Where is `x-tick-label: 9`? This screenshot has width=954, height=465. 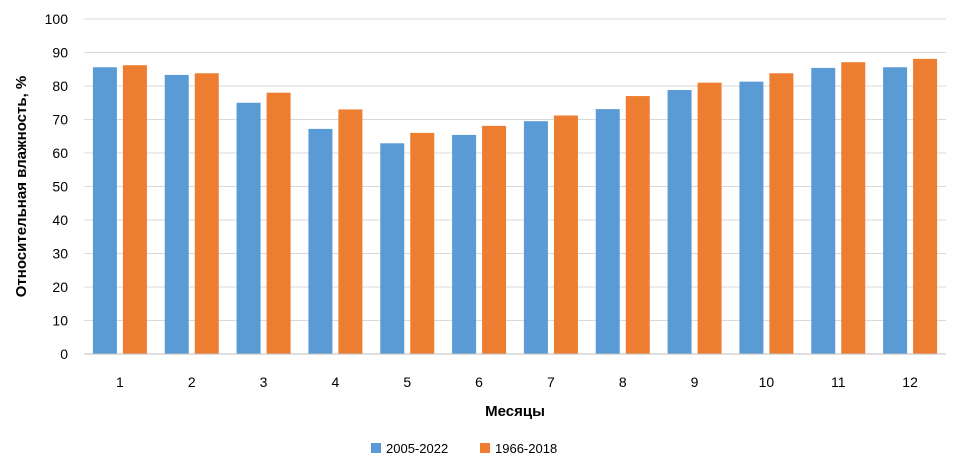 x-tick-label: 9 is located at coordinates (695, 382).